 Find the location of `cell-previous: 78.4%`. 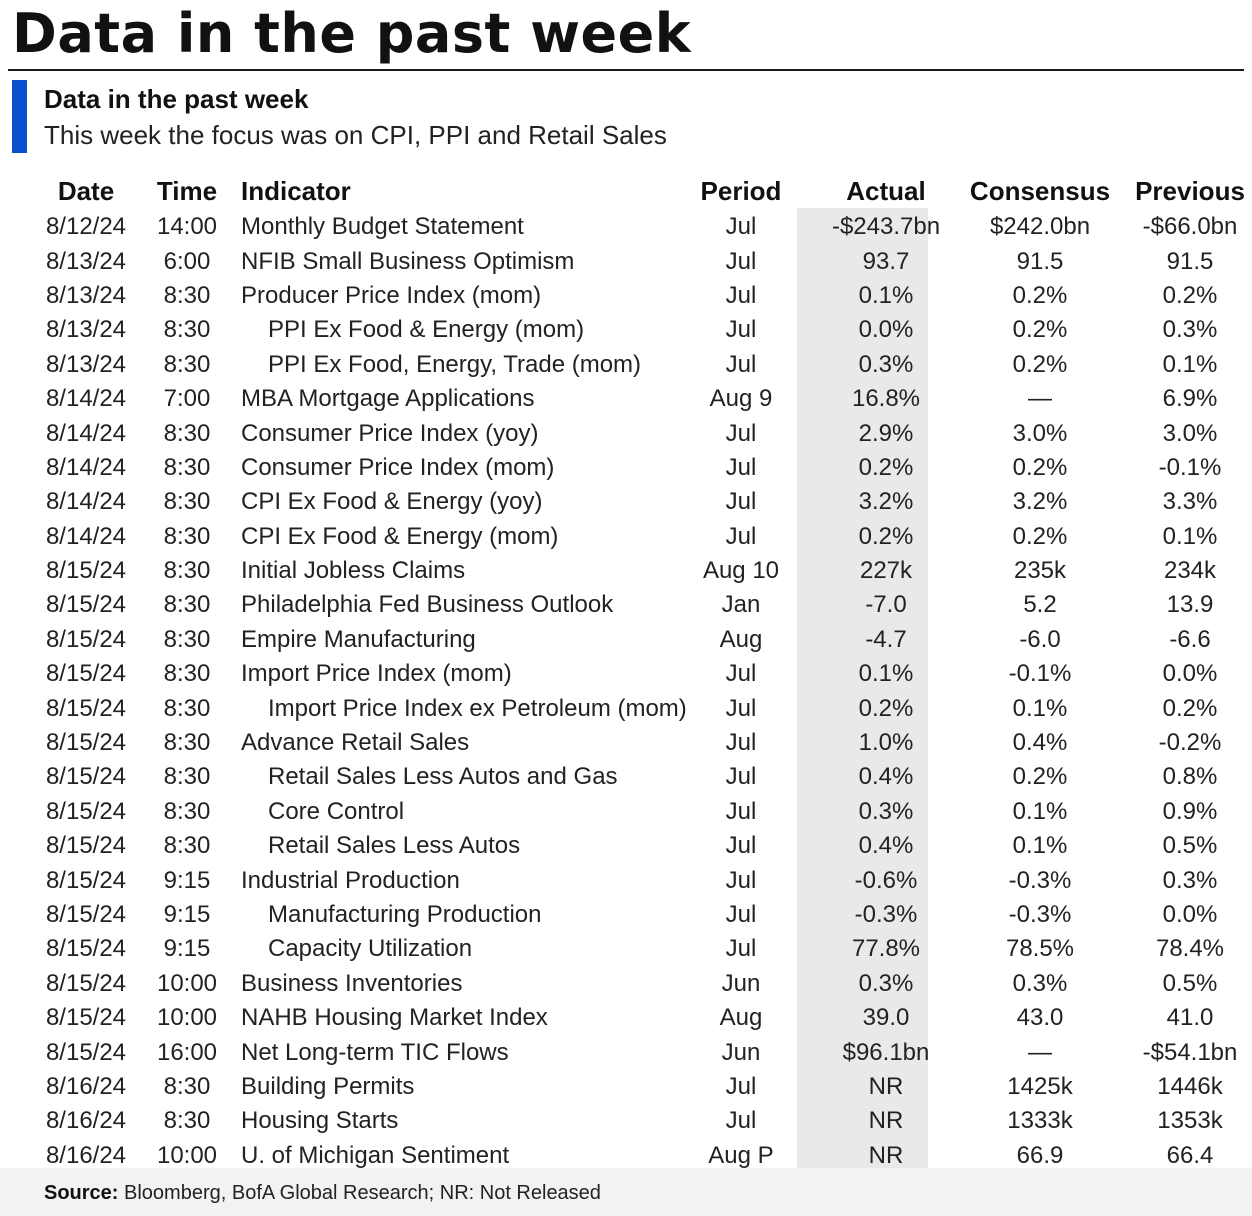

cell-previous: 78.4% is located at coordinates (1190, 949).